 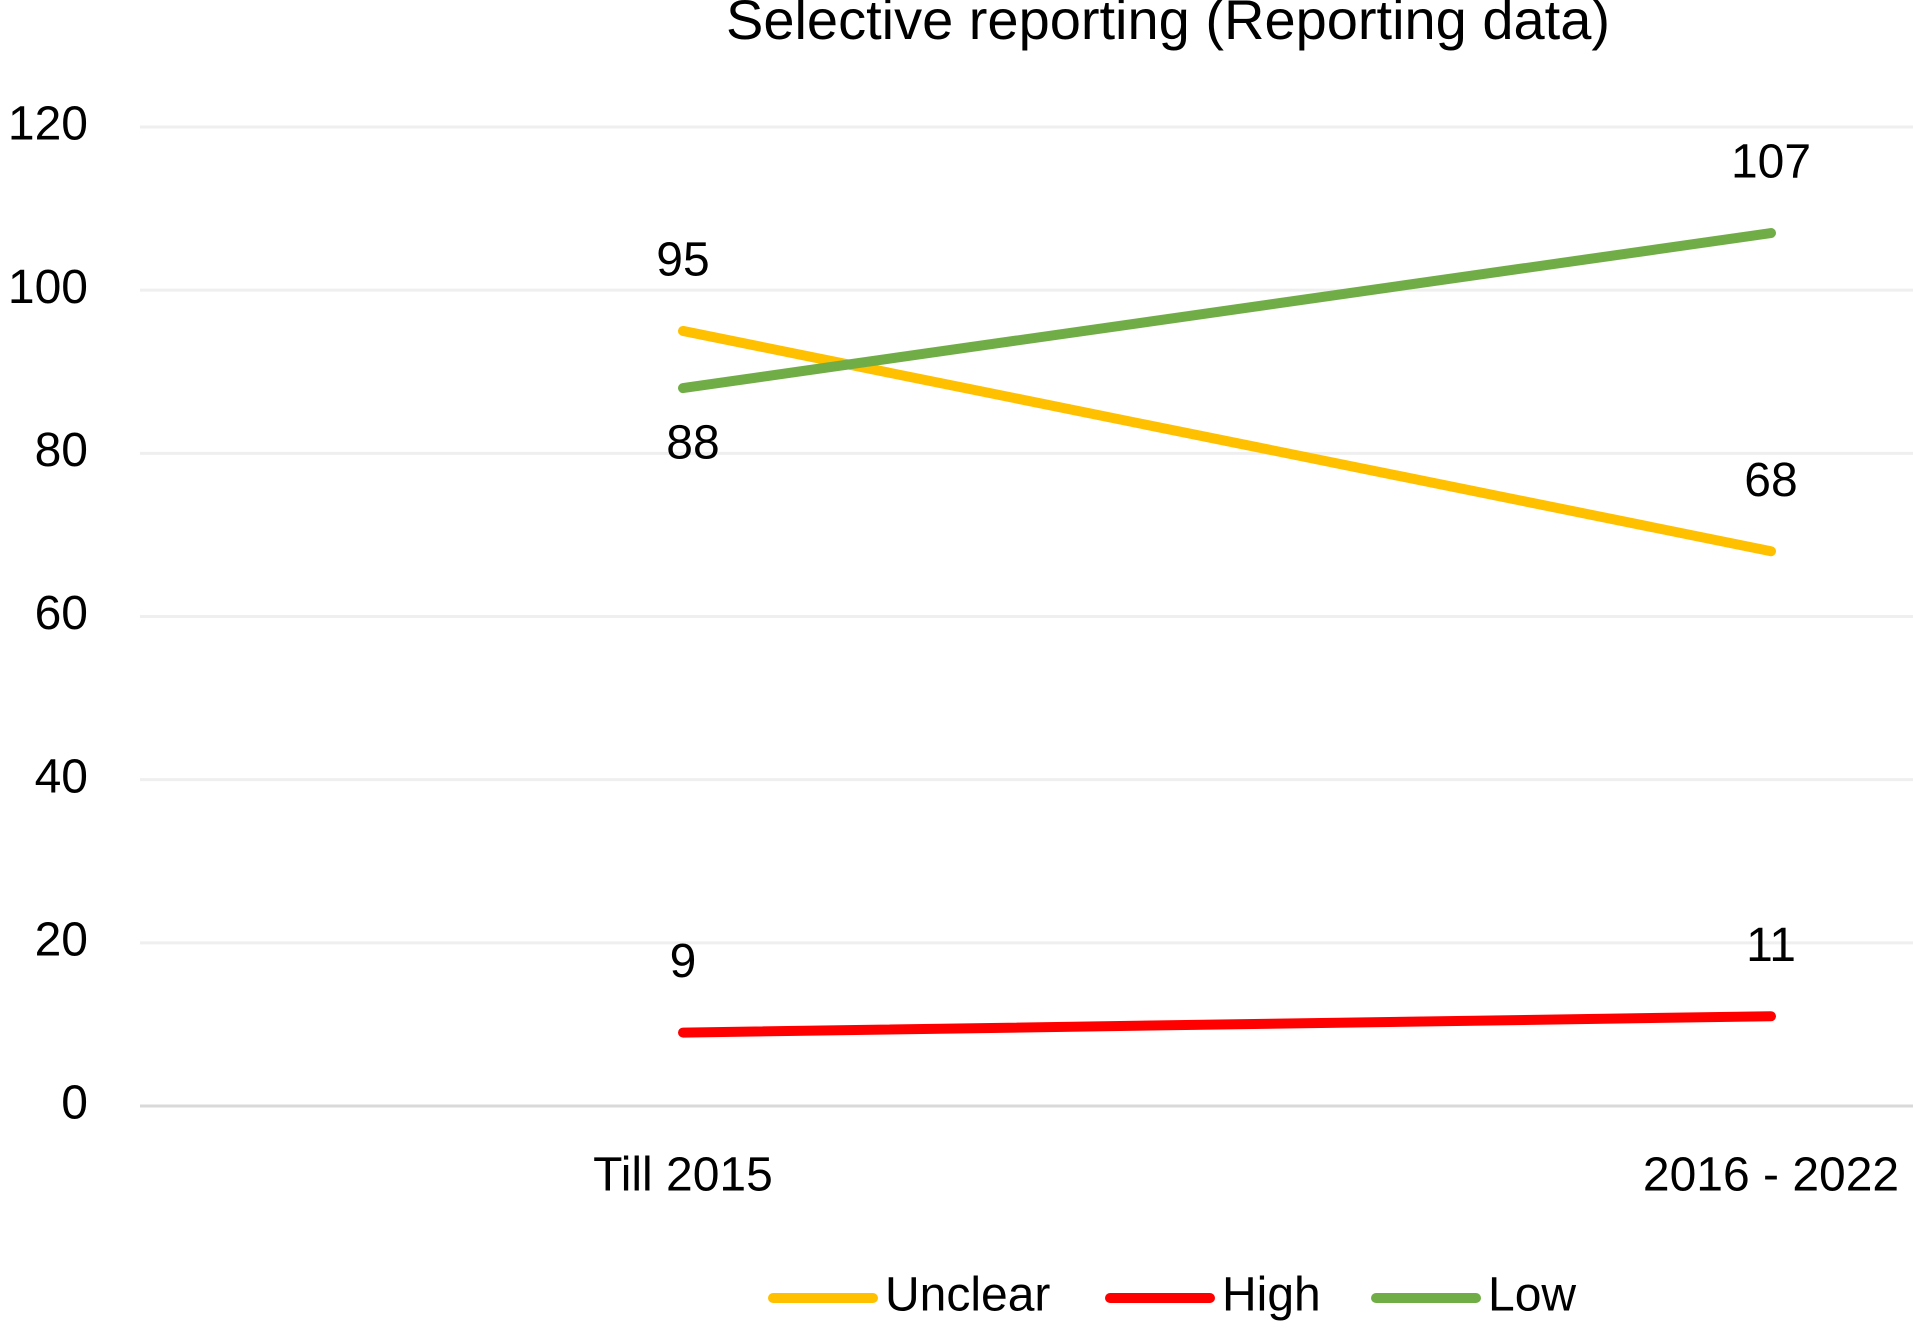 I want to click on y-tick-label: 0, so click(x=74, y=1103).